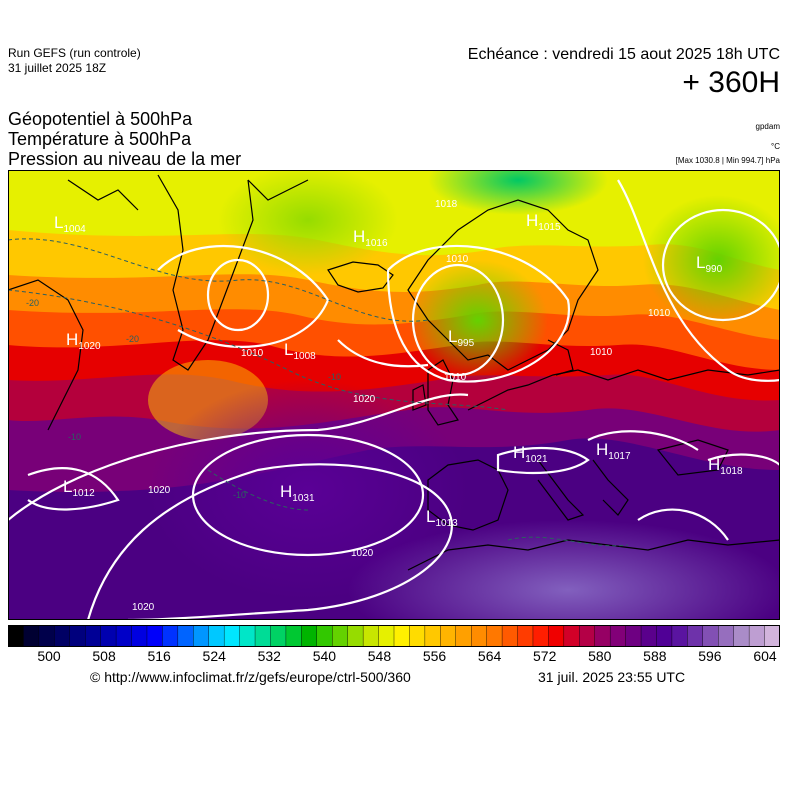 The width and height of the screenshot is (788, 789). Describe the element at coordinates (446, 204) in the screenshot. I see `isobar-label: 1018` at that location.